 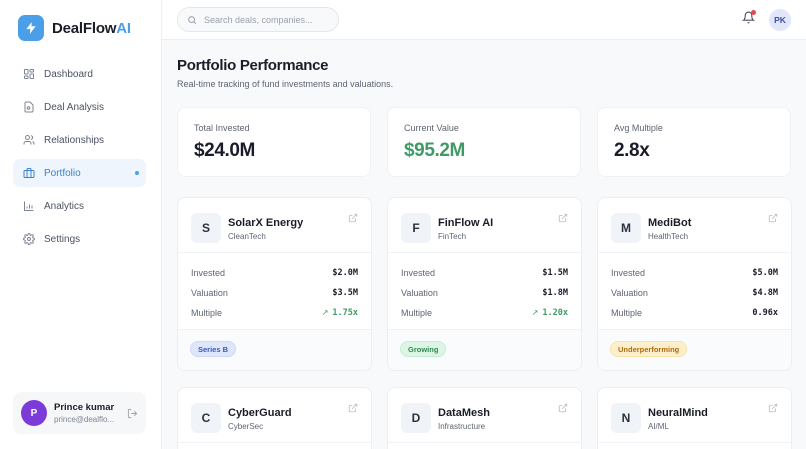 I want to click on sidebar-item-portfolio: Portfolio, so click(x=79, y=173).